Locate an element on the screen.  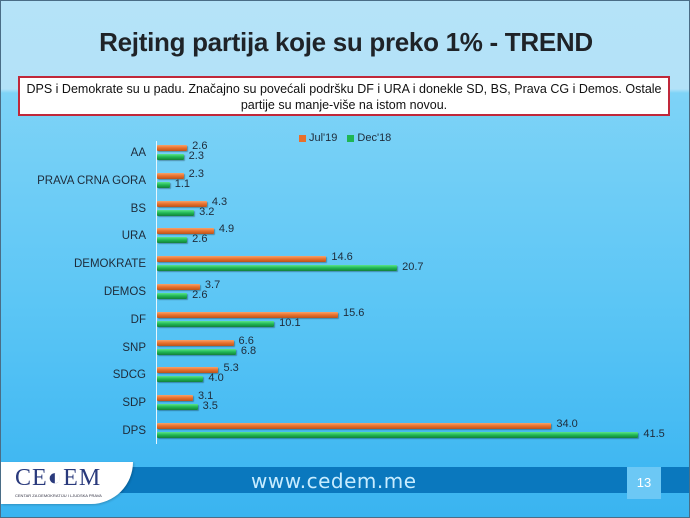
legend-item-dec18: Dec'18 is located at coordinates (369, 138).